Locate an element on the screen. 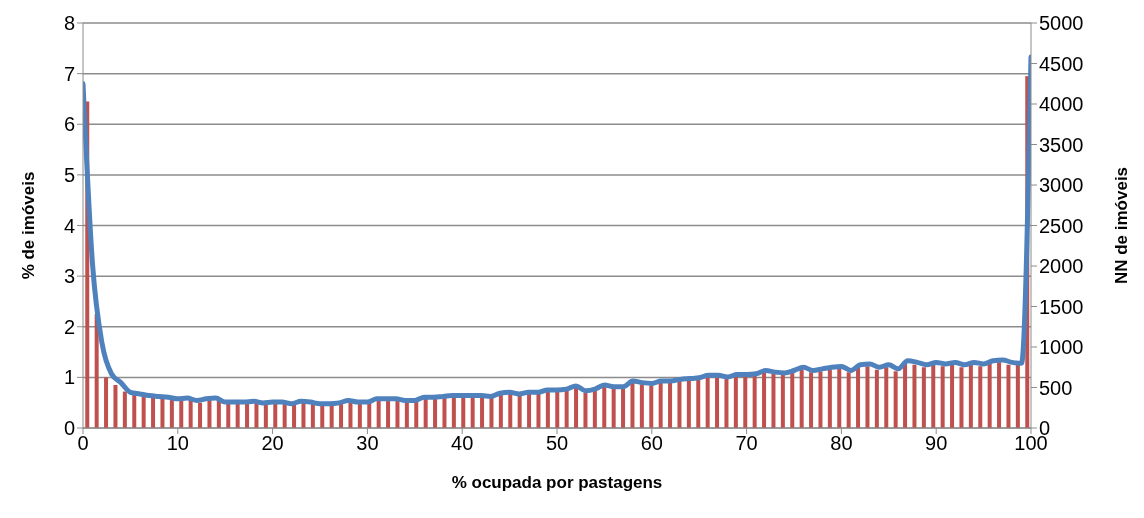  y2-tick-label: 4000 is located at coordinates (1061, 104).